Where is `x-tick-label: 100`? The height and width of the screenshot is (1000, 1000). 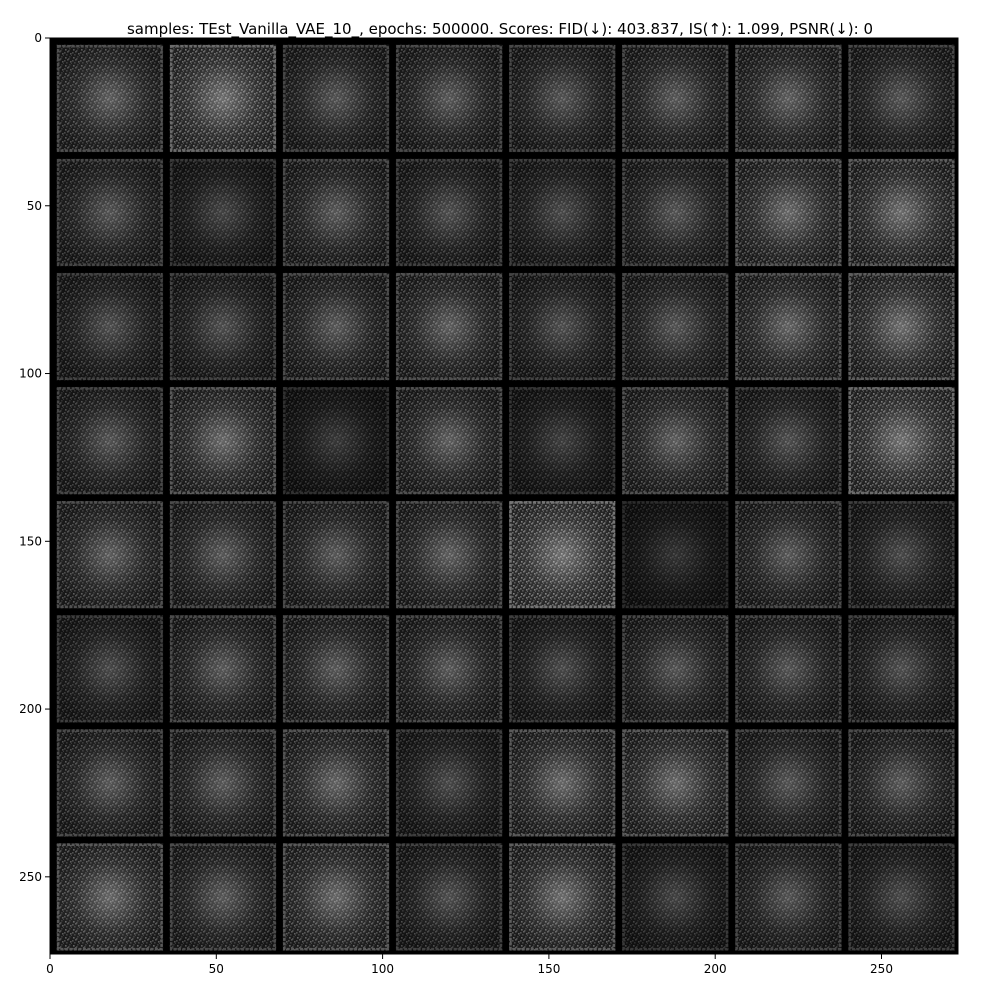
x-tick-label: 100 is located at coordinates (382, 969).